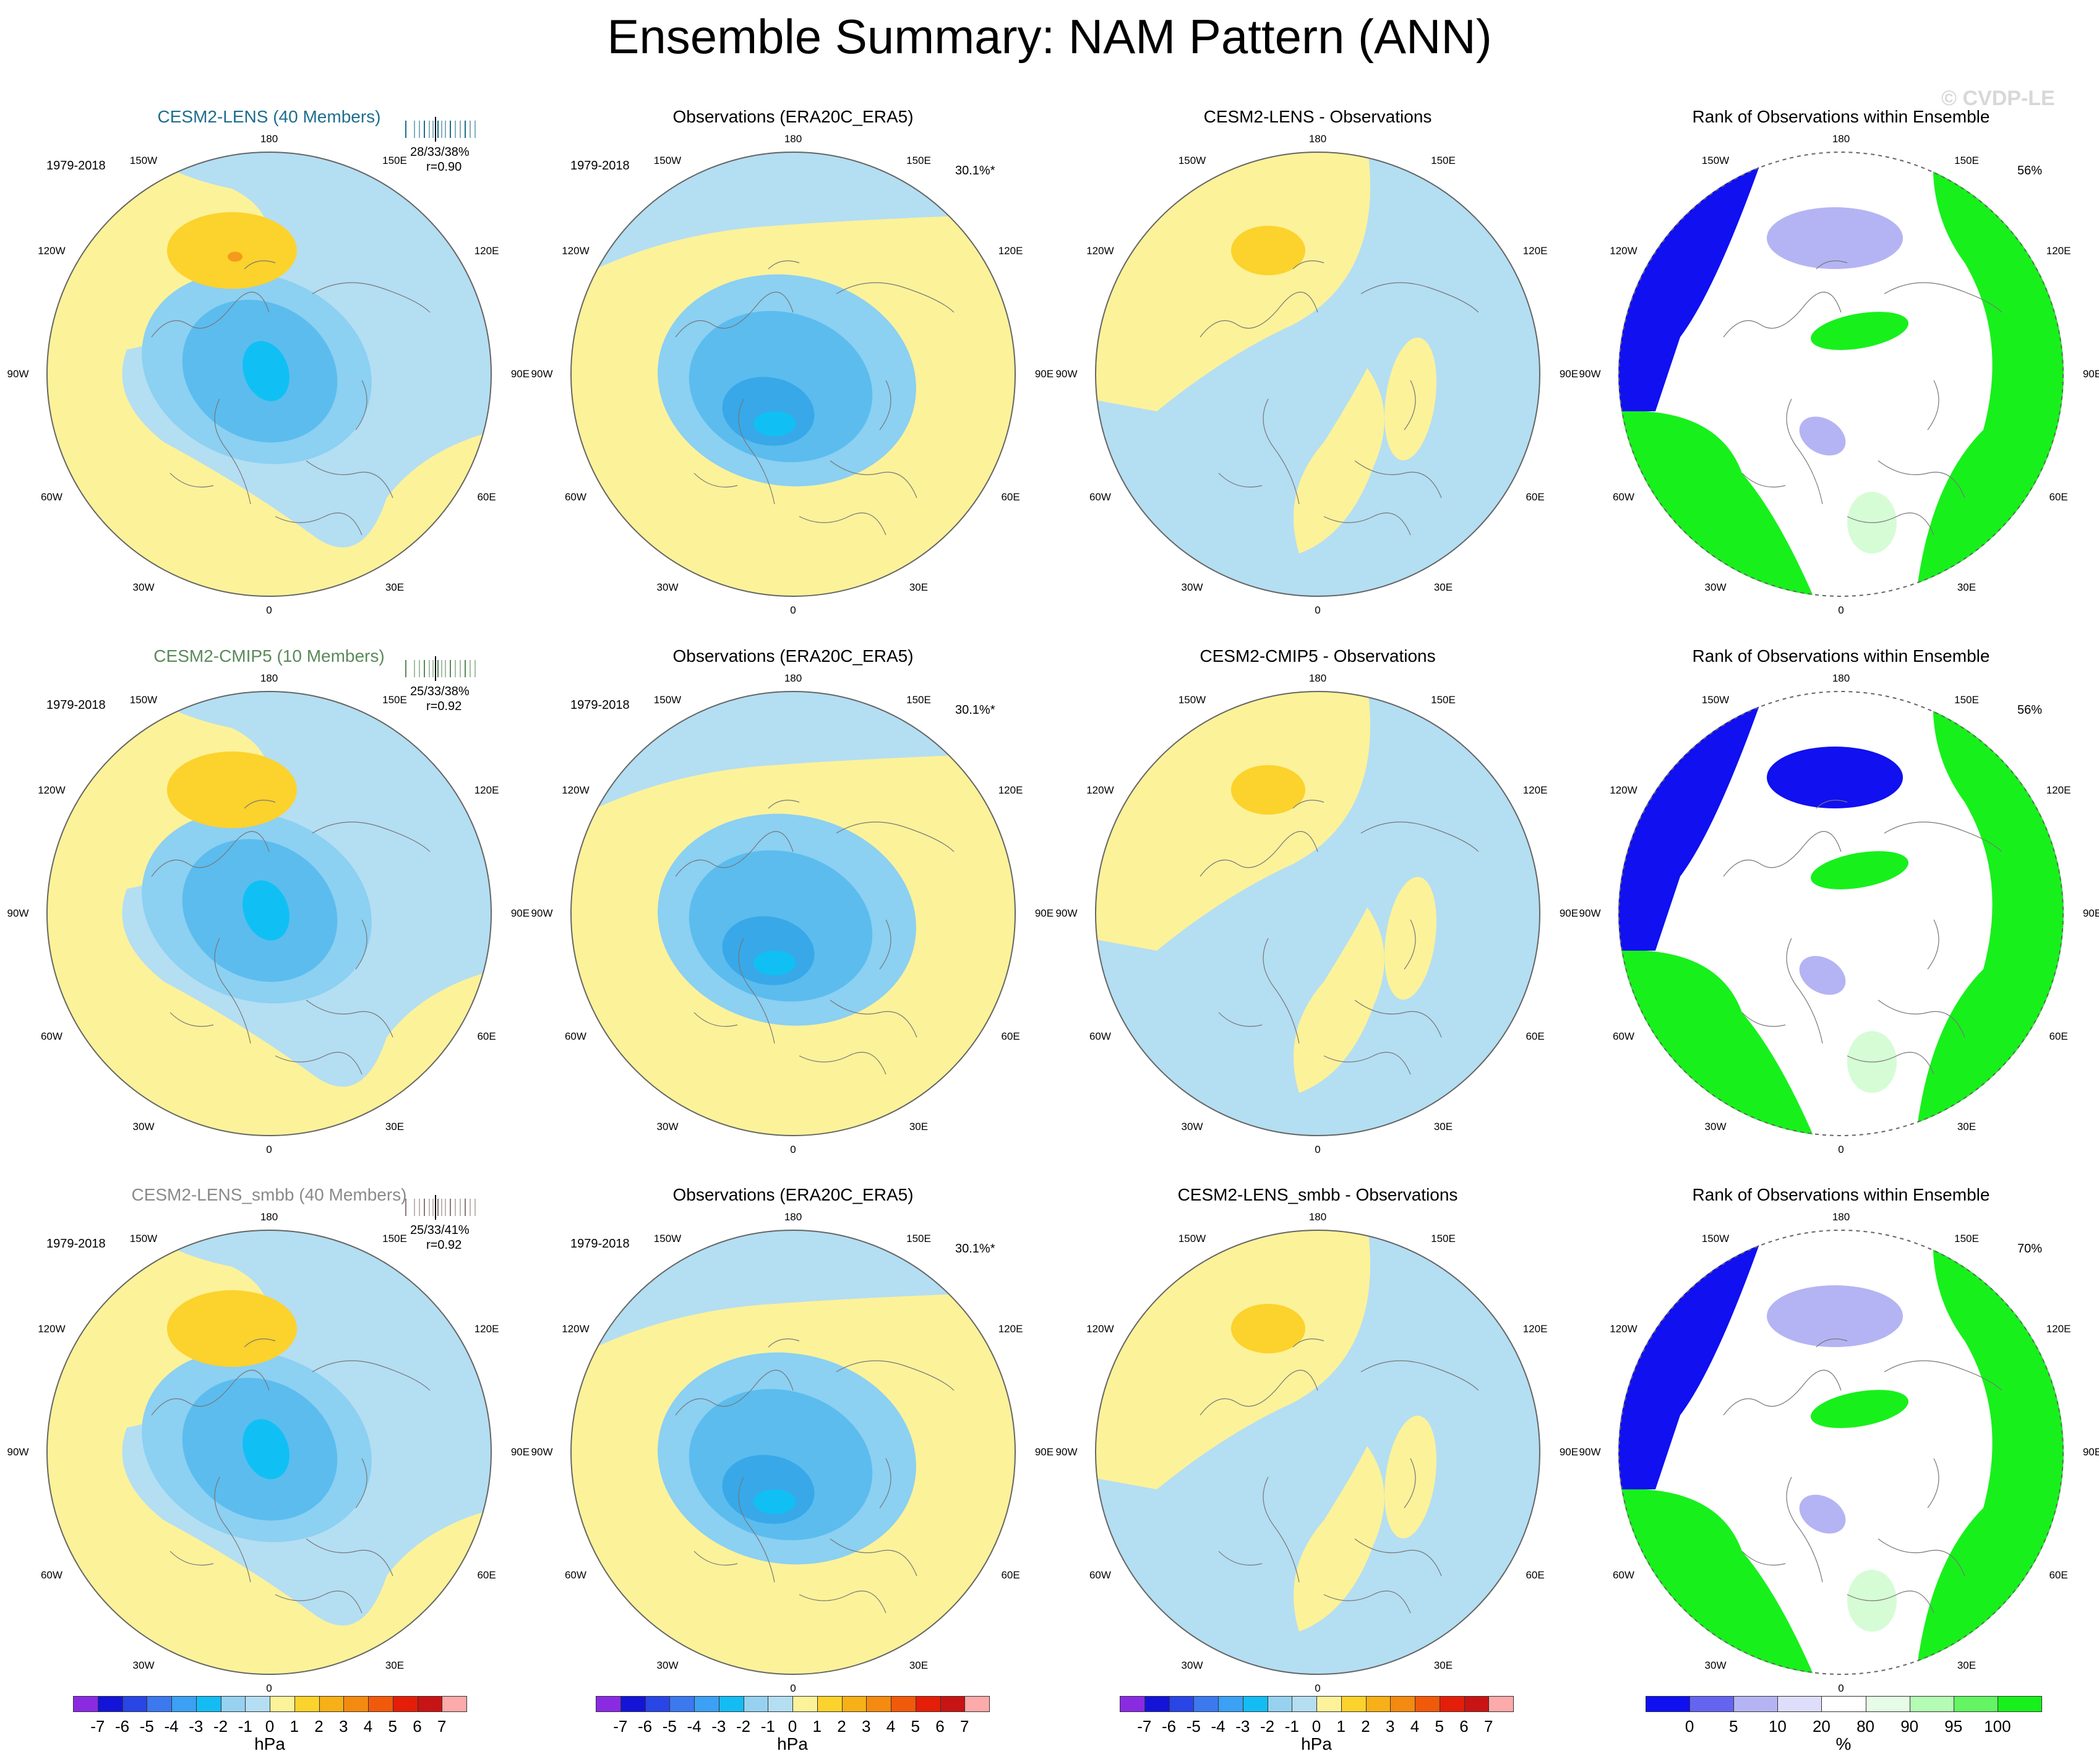 The width and height of the screenshot is (2099, 1764). Describe the element at coordinates (18, 374) in the screenshot. I see `longitude-label: 90W` at that location.